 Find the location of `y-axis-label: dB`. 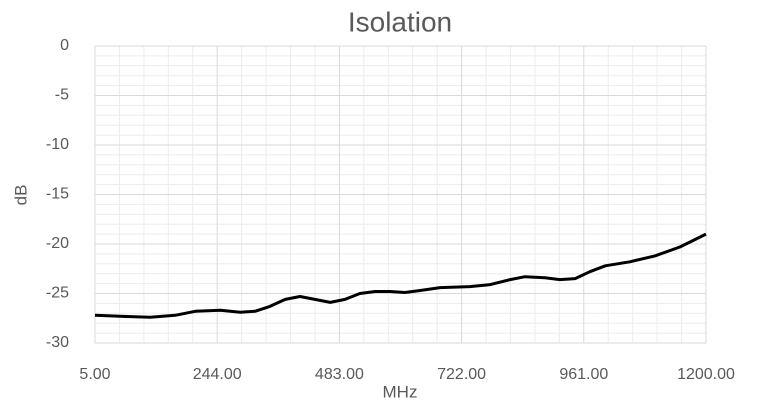

y-axis-label: dB is located at coordinates (20, 195).